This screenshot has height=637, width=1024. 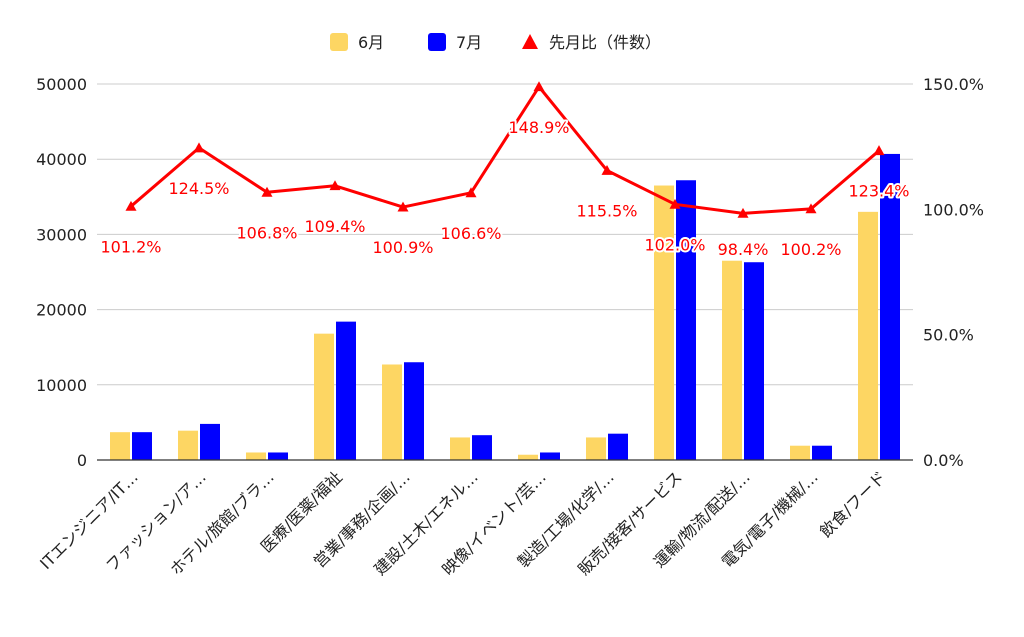 I want to click on line-data-label-halo: 148.9%, so click(x=538, y=127).